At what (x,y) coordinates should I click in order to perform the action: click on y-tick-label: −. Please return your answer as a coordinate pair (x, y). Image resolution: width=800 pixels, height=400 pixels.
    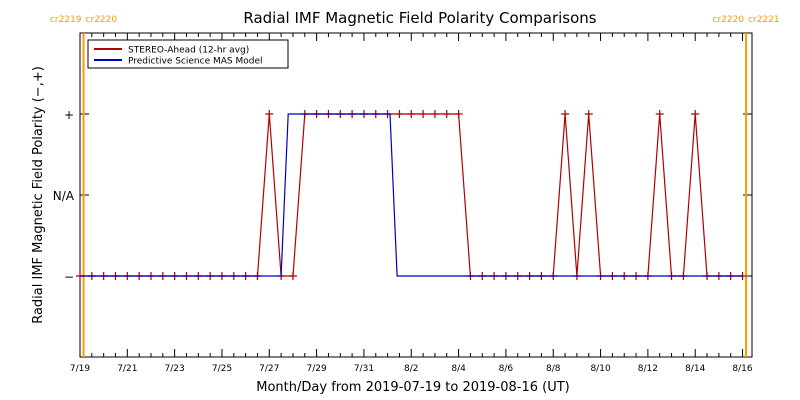
    Looking at the image, I should click on (69, 277).